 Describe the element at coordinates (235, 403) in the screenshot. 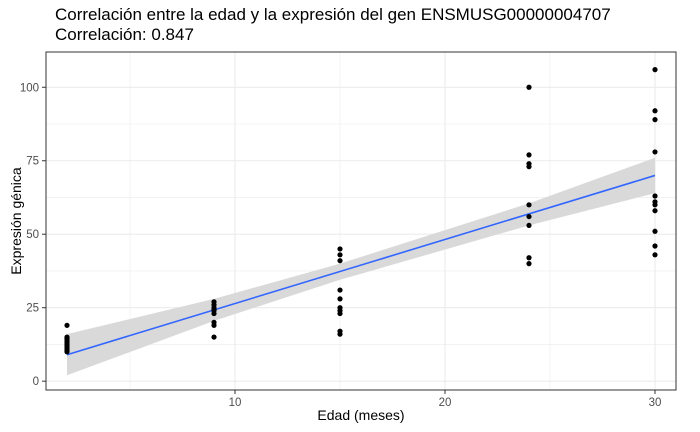

I see `x-tick-label: 10` at that location.